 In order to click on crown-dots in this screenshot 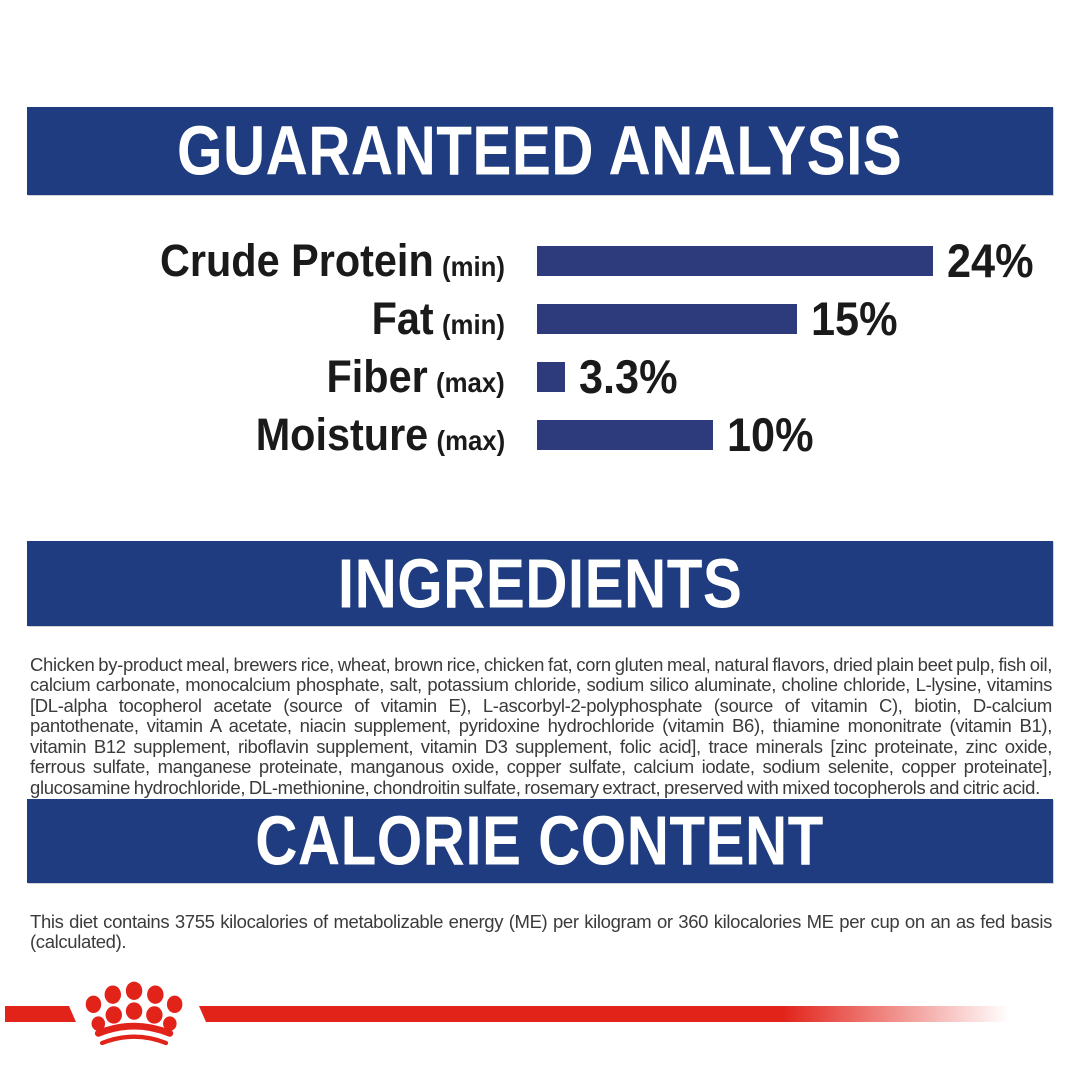, I will do `click(134, 1006)`.